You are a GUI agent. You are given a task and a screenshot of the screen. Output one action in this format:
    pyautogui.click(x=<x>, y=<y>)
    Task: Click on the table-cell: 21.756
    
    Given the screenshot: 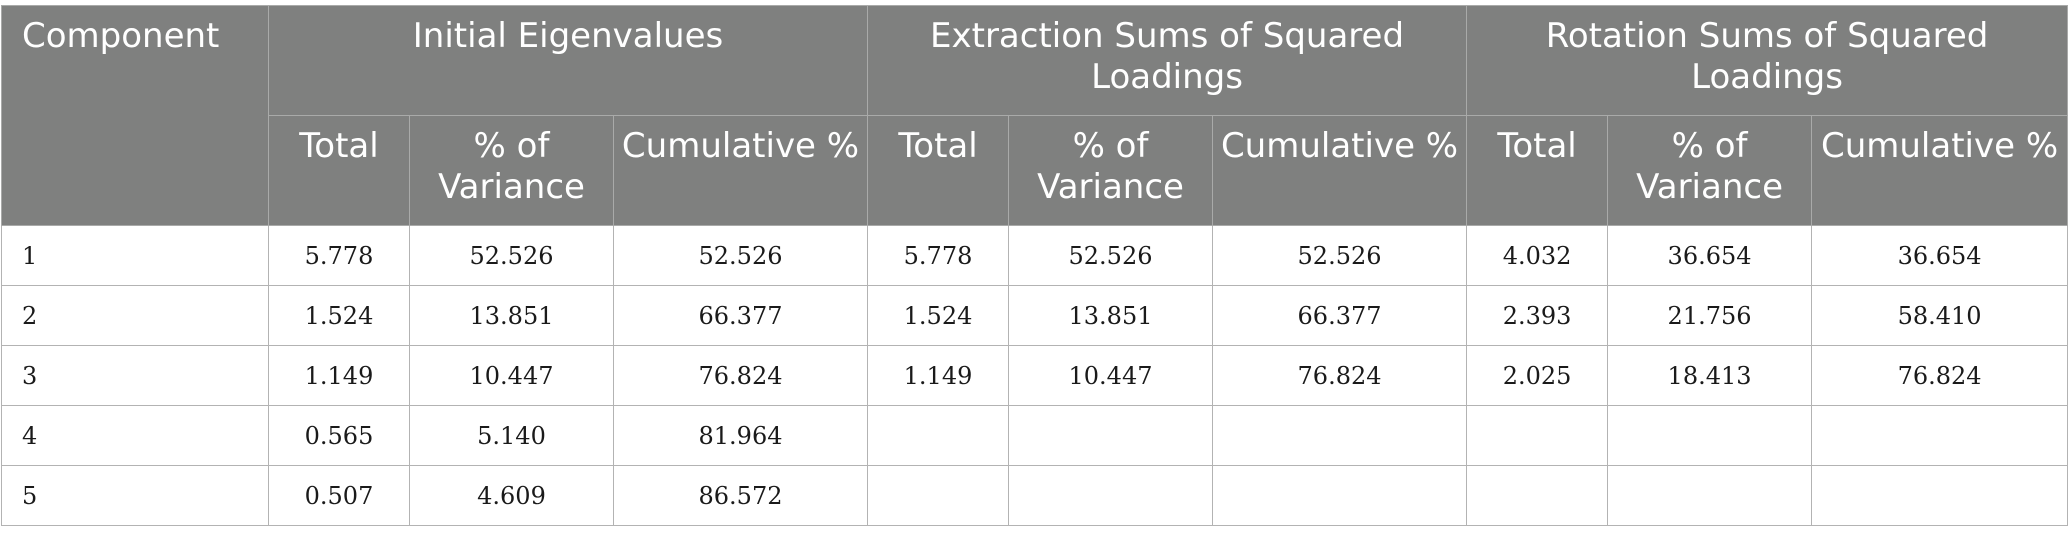 What is the action you would take?
    pyautogui.click(x=1710, y=315)
    